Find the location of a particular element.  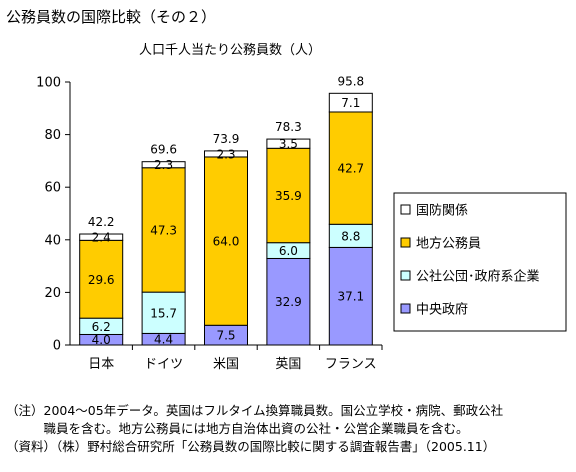

data-label: 7.5 is located at coordinates (225, 336).